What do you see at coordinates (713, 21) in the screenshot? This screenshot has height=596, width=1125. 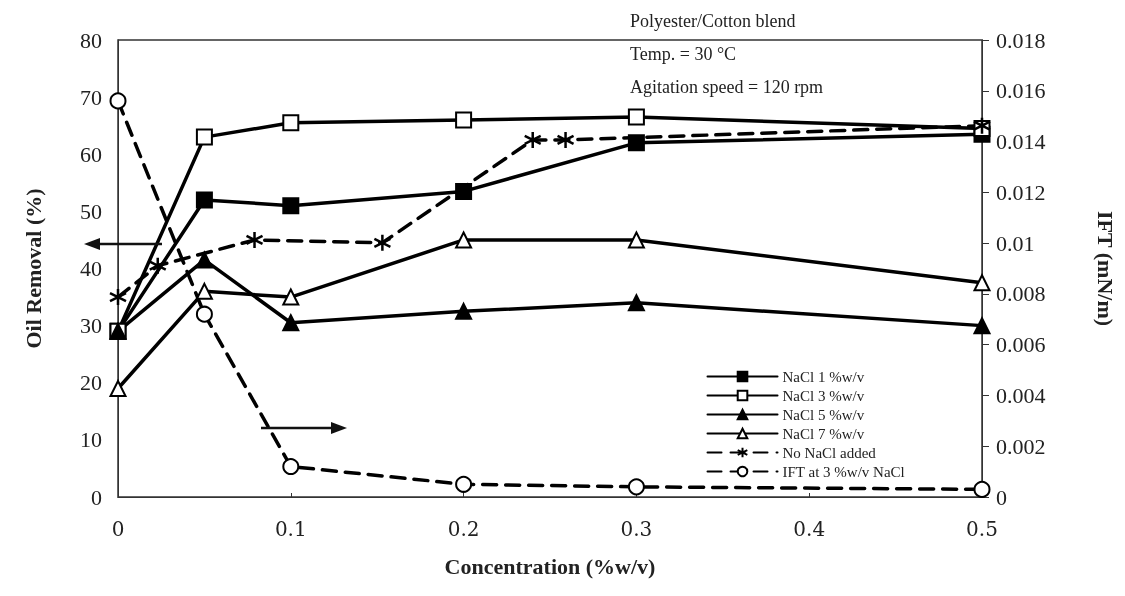 I see `text: Polyester/Cotton blend` at bounding box center [713, 21].